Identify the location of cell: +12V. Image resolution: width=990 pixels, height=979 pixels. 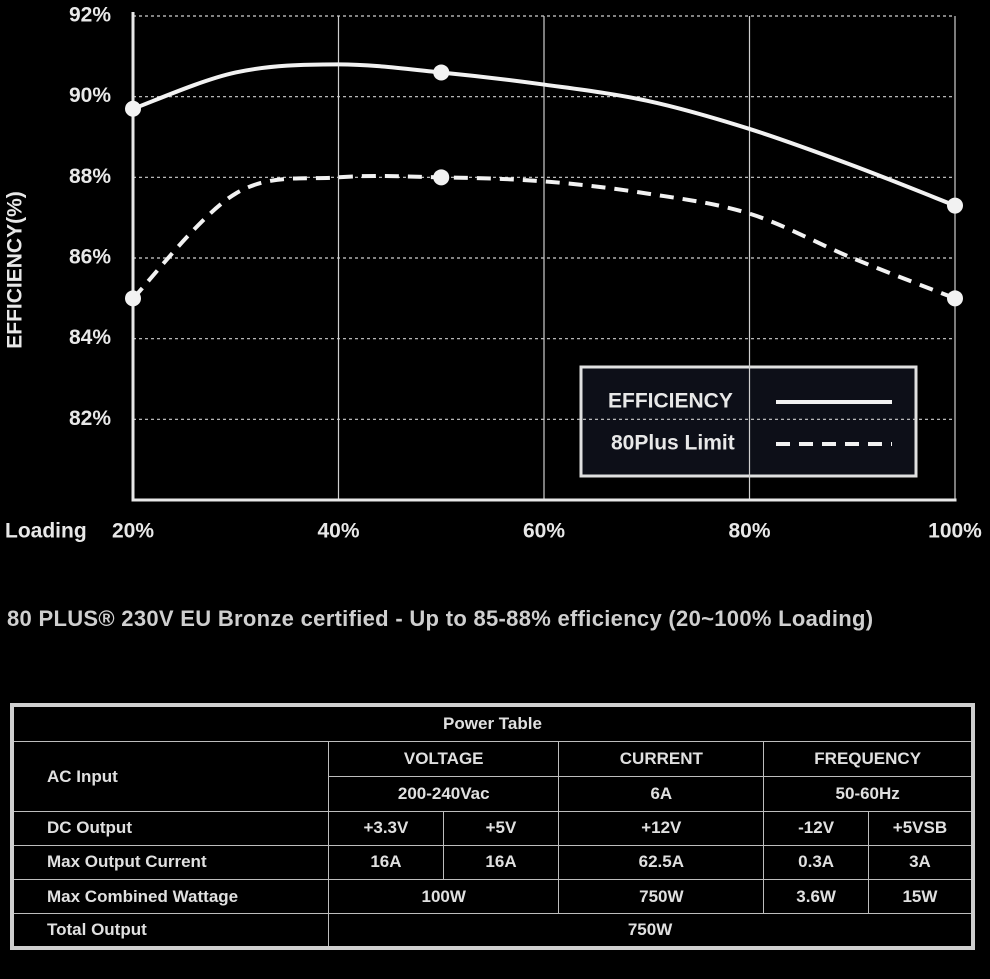
(661, 828).